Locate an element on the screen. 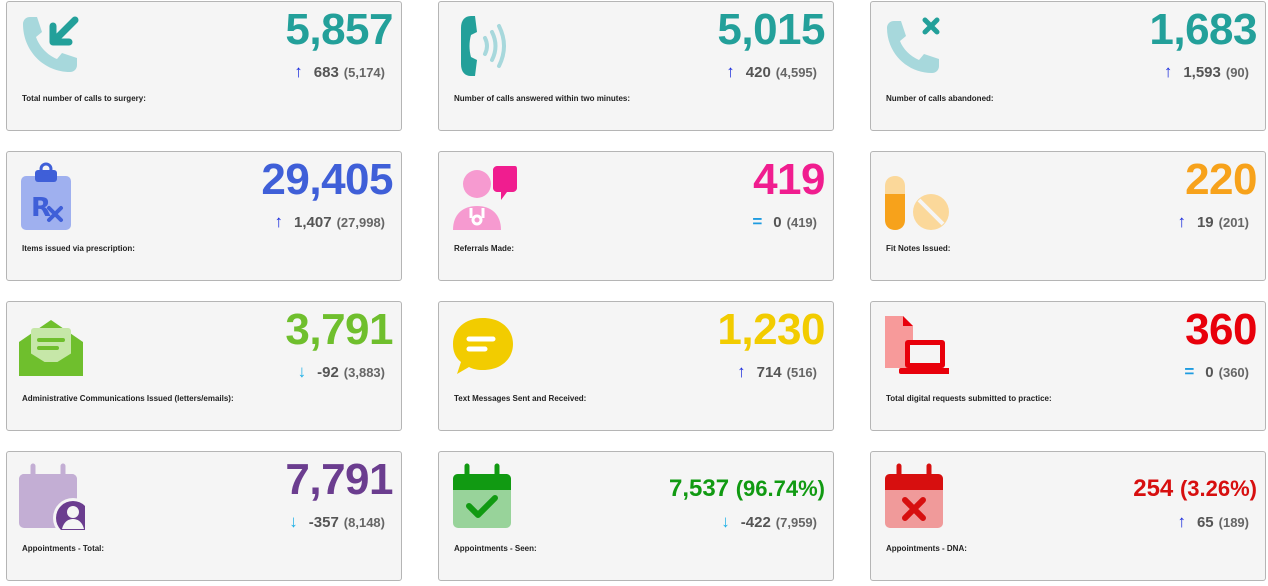  laptop-document-icon is located at coordinates (917, 345).